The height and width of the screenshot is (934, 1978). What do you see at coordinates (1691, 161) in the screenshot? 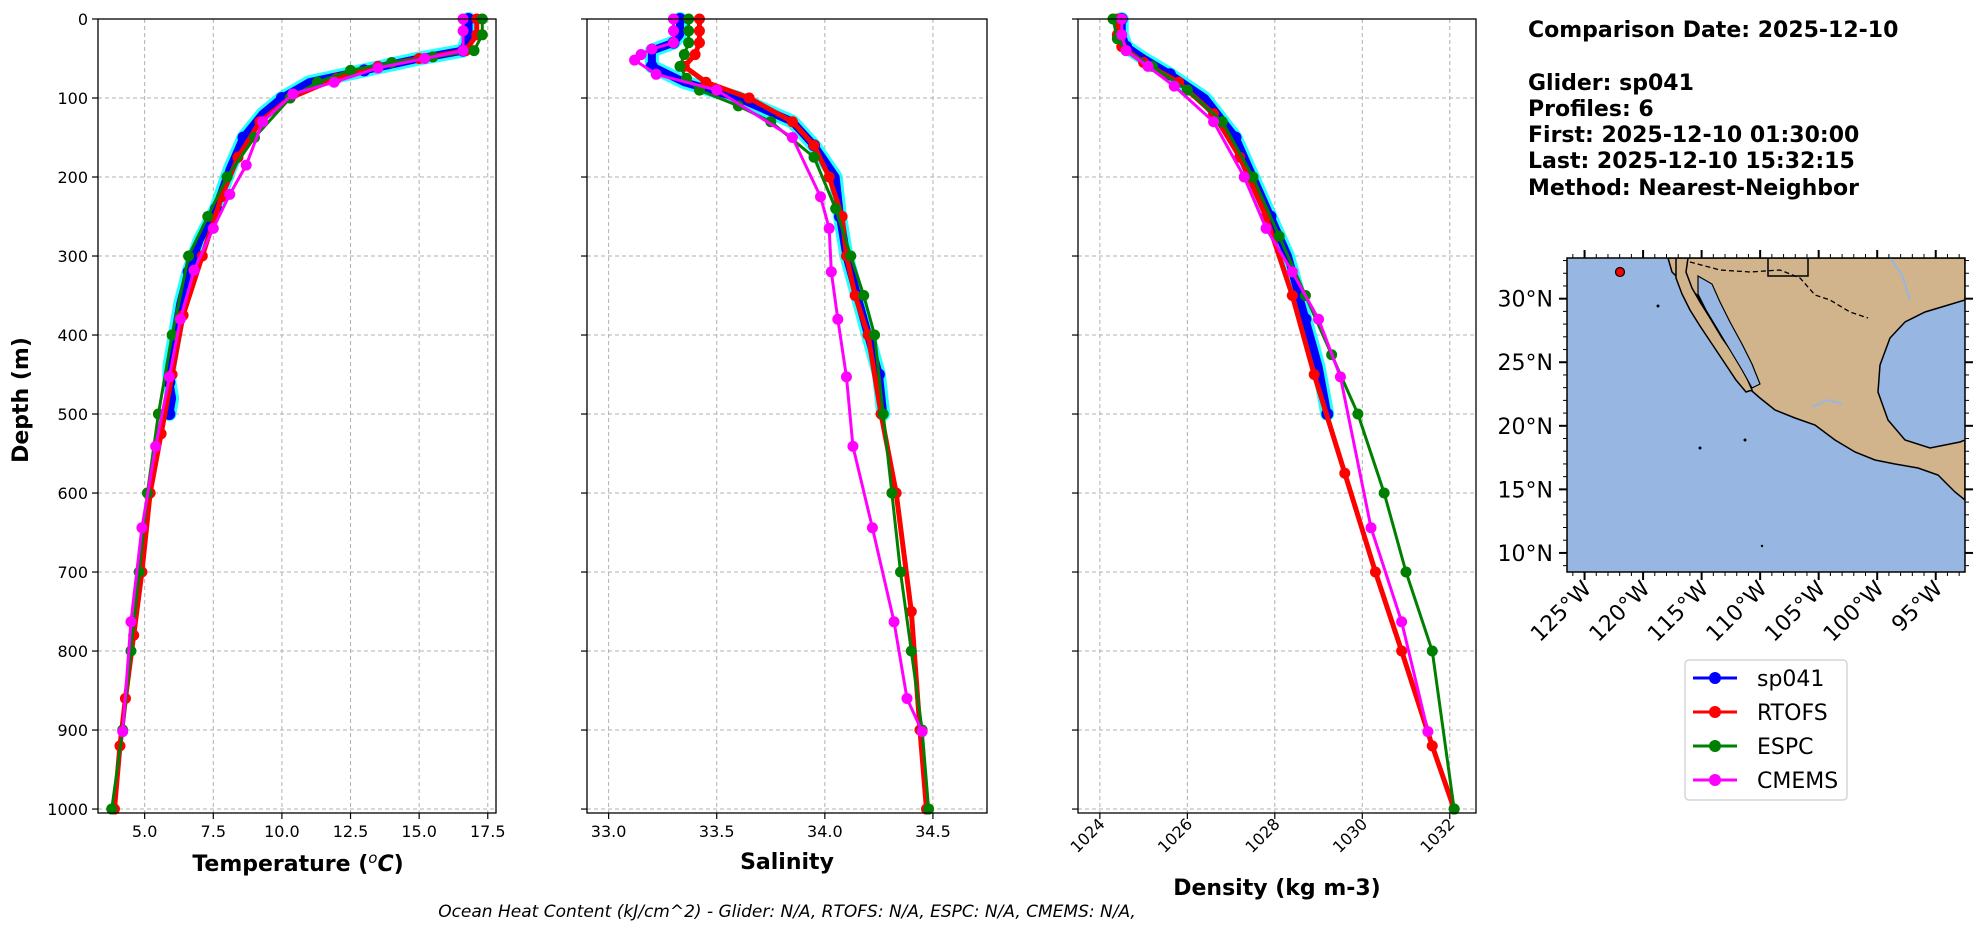
I see `last-time: Last: 2025-12-10 15:32:15` at bounding box center [1691, 161].